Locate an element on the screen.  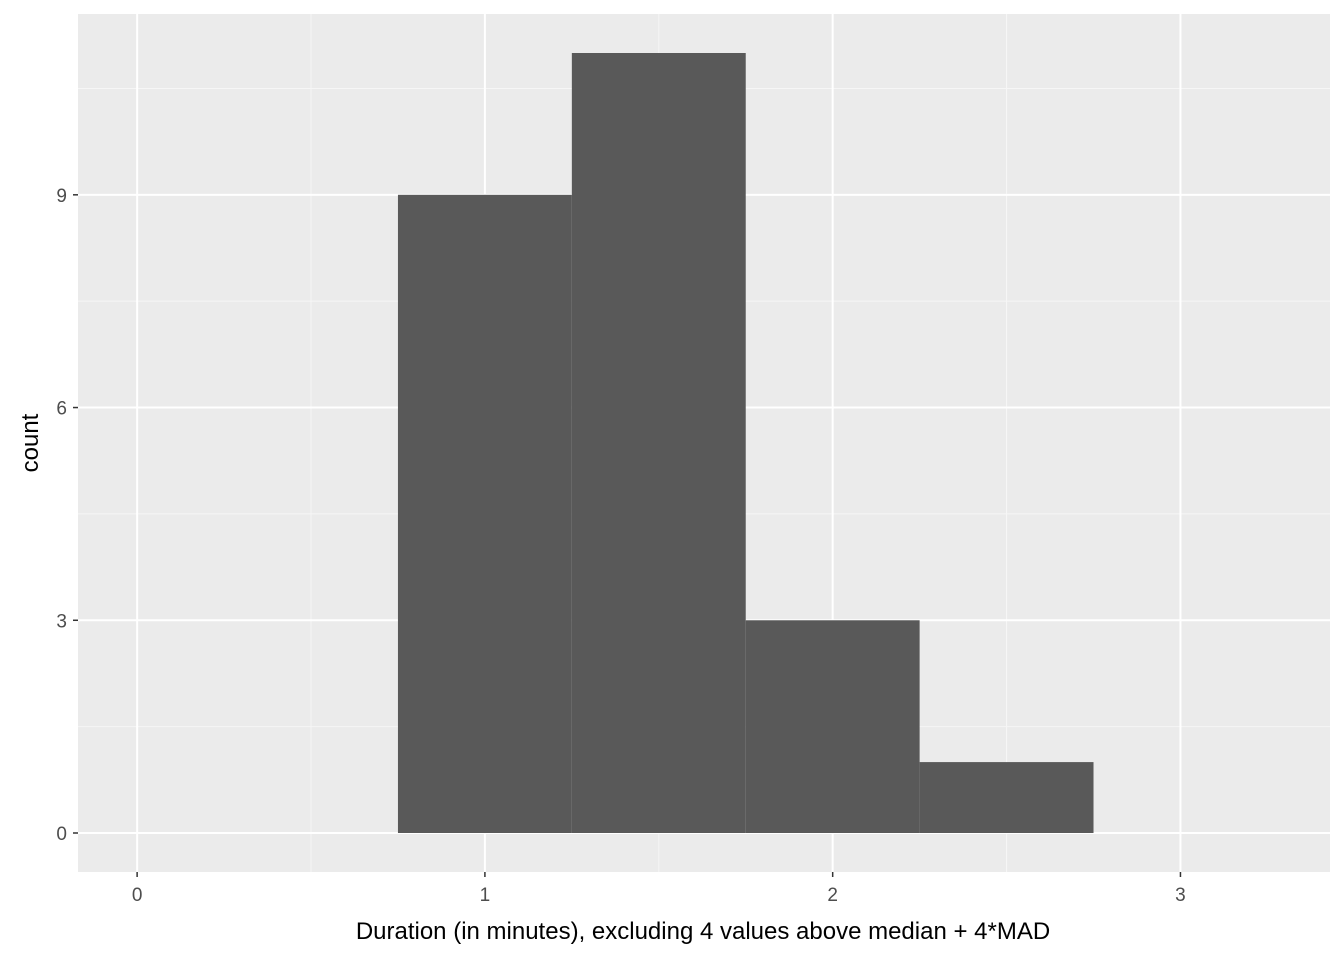
y-axis: 0 3 6 9 is located at coordinates (67, 515).